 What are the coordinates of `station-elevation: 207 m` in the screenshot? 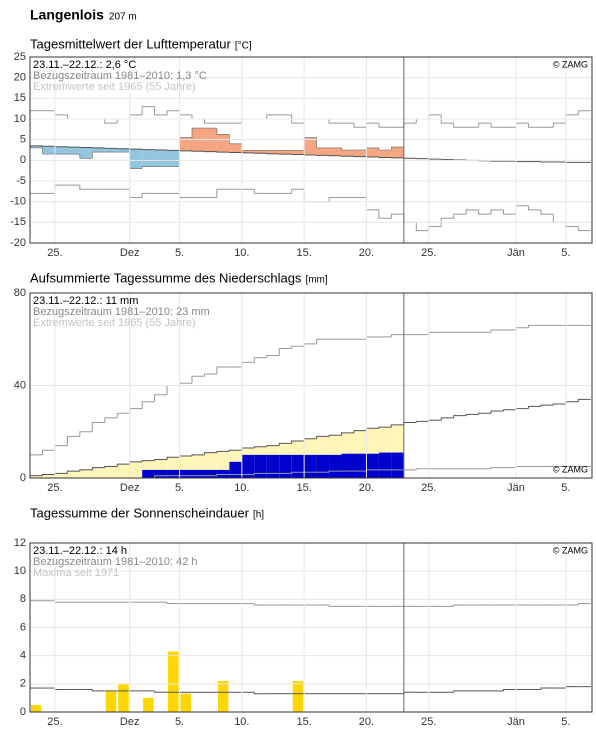 It's located at (123, 17).